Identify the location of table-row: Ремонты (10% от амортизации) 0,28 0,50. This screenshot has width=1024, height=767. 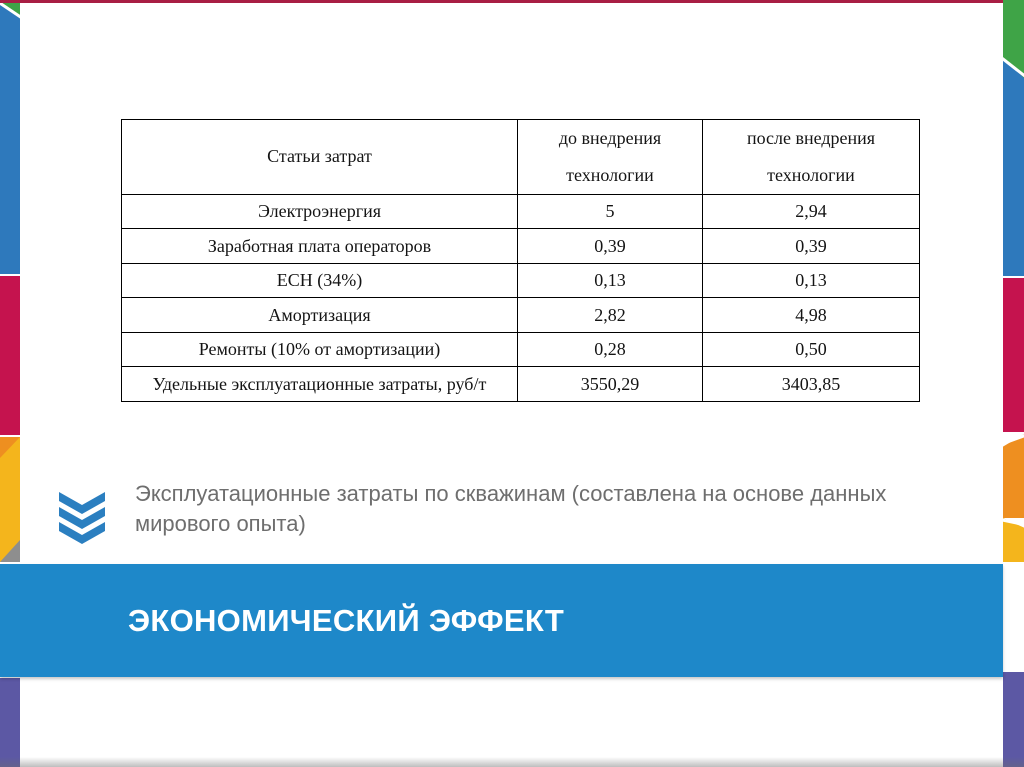
(520, 349).